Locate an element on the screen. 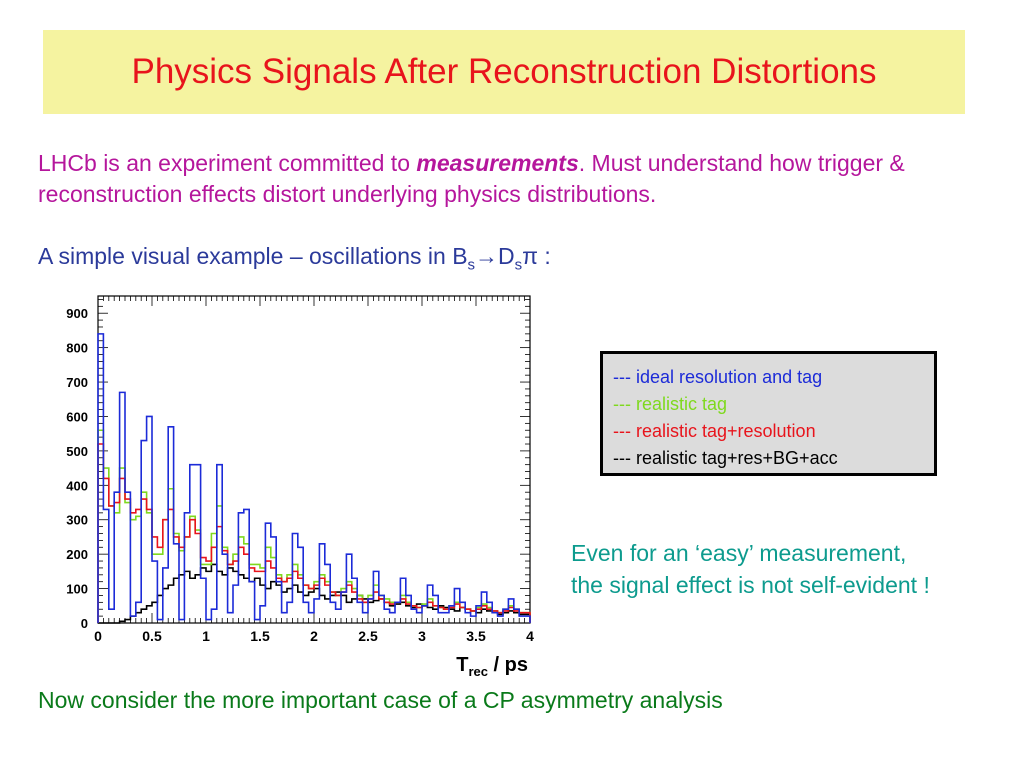 This screenshot has height=768, width=1024. y-tick-label: 300 is located at coordinates (77, 520).